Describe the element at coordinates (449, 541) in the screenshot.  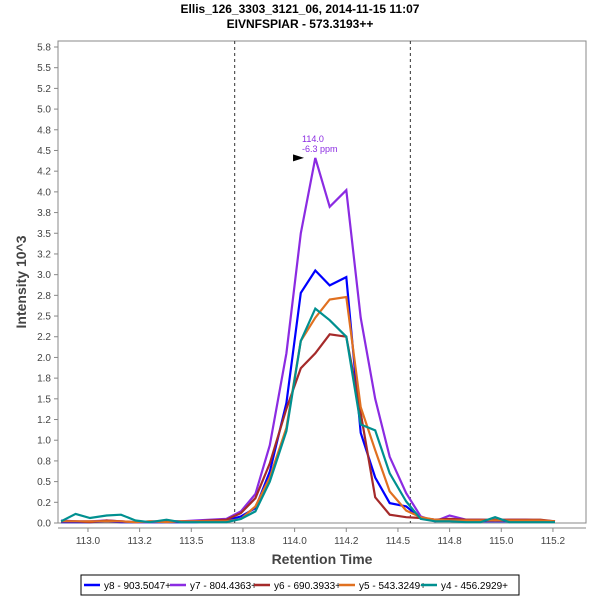
I see `x-tick-label: 114.8` at that location.